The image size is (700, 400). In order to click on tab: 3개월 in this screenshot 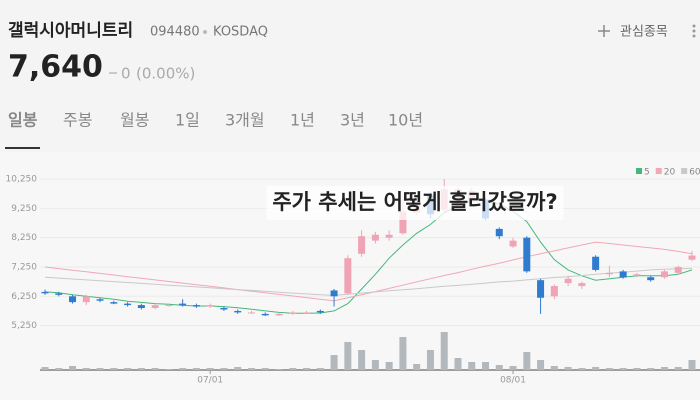, I will do `click(245, 120)`.